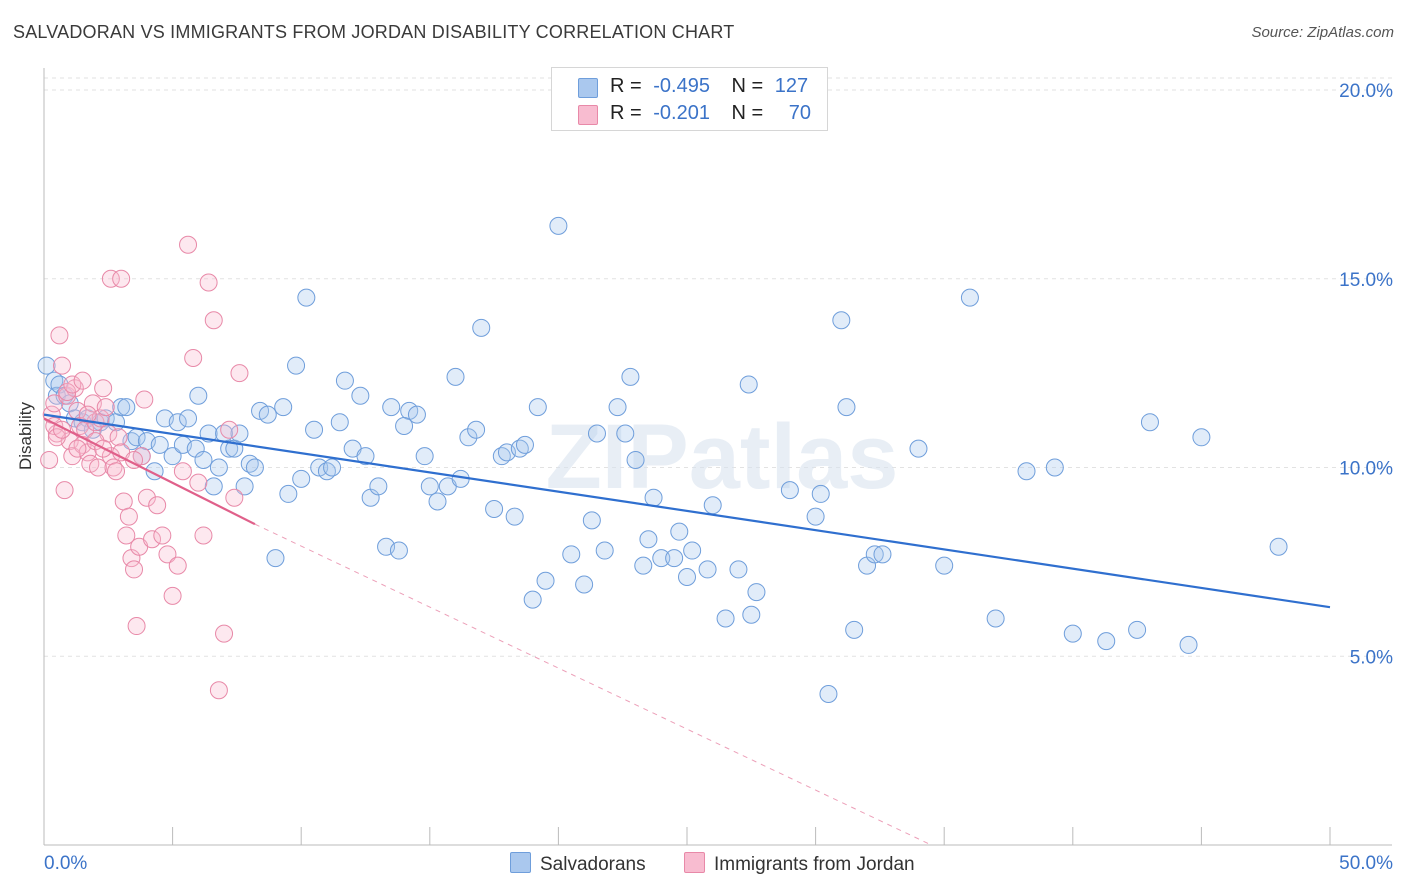 This screenshot has height=892, width=1406. Describe the element at coordinates (1371, 657) in the screenshot. I see `y-tick-label: 5.0%` at that location.